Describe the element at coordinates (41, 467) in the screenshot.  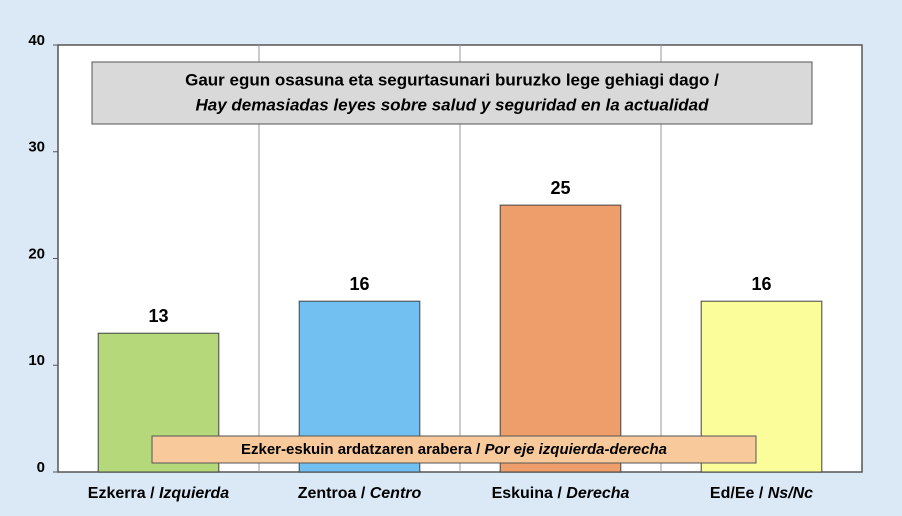
I see `y-tick-label: 0` at that location.